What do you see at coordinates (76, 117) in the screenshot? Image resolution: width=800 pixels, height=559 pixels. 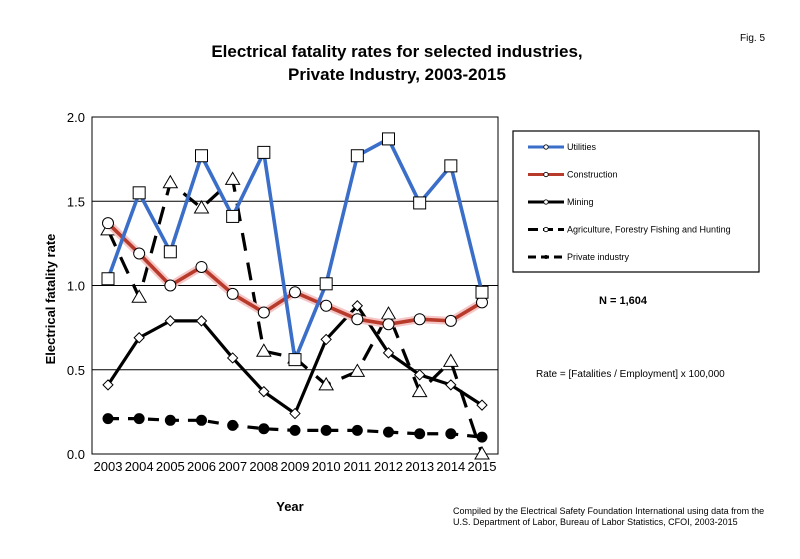 I see `y-tick-label: 2.0` at bounding box center [76, 117].